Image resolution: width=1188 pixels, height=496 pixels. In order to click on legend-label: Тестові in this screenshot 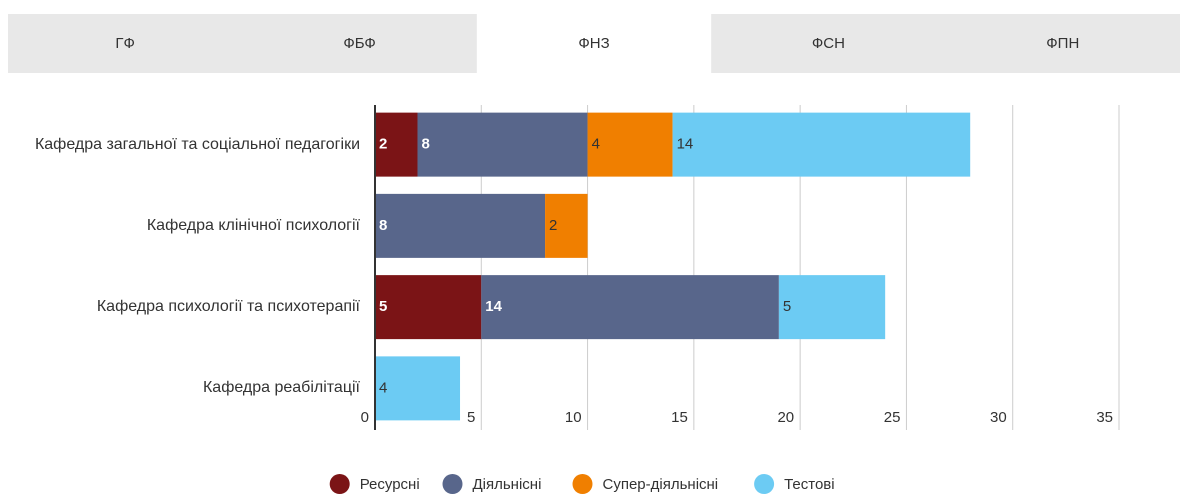, I will do `click(809, 484)`.